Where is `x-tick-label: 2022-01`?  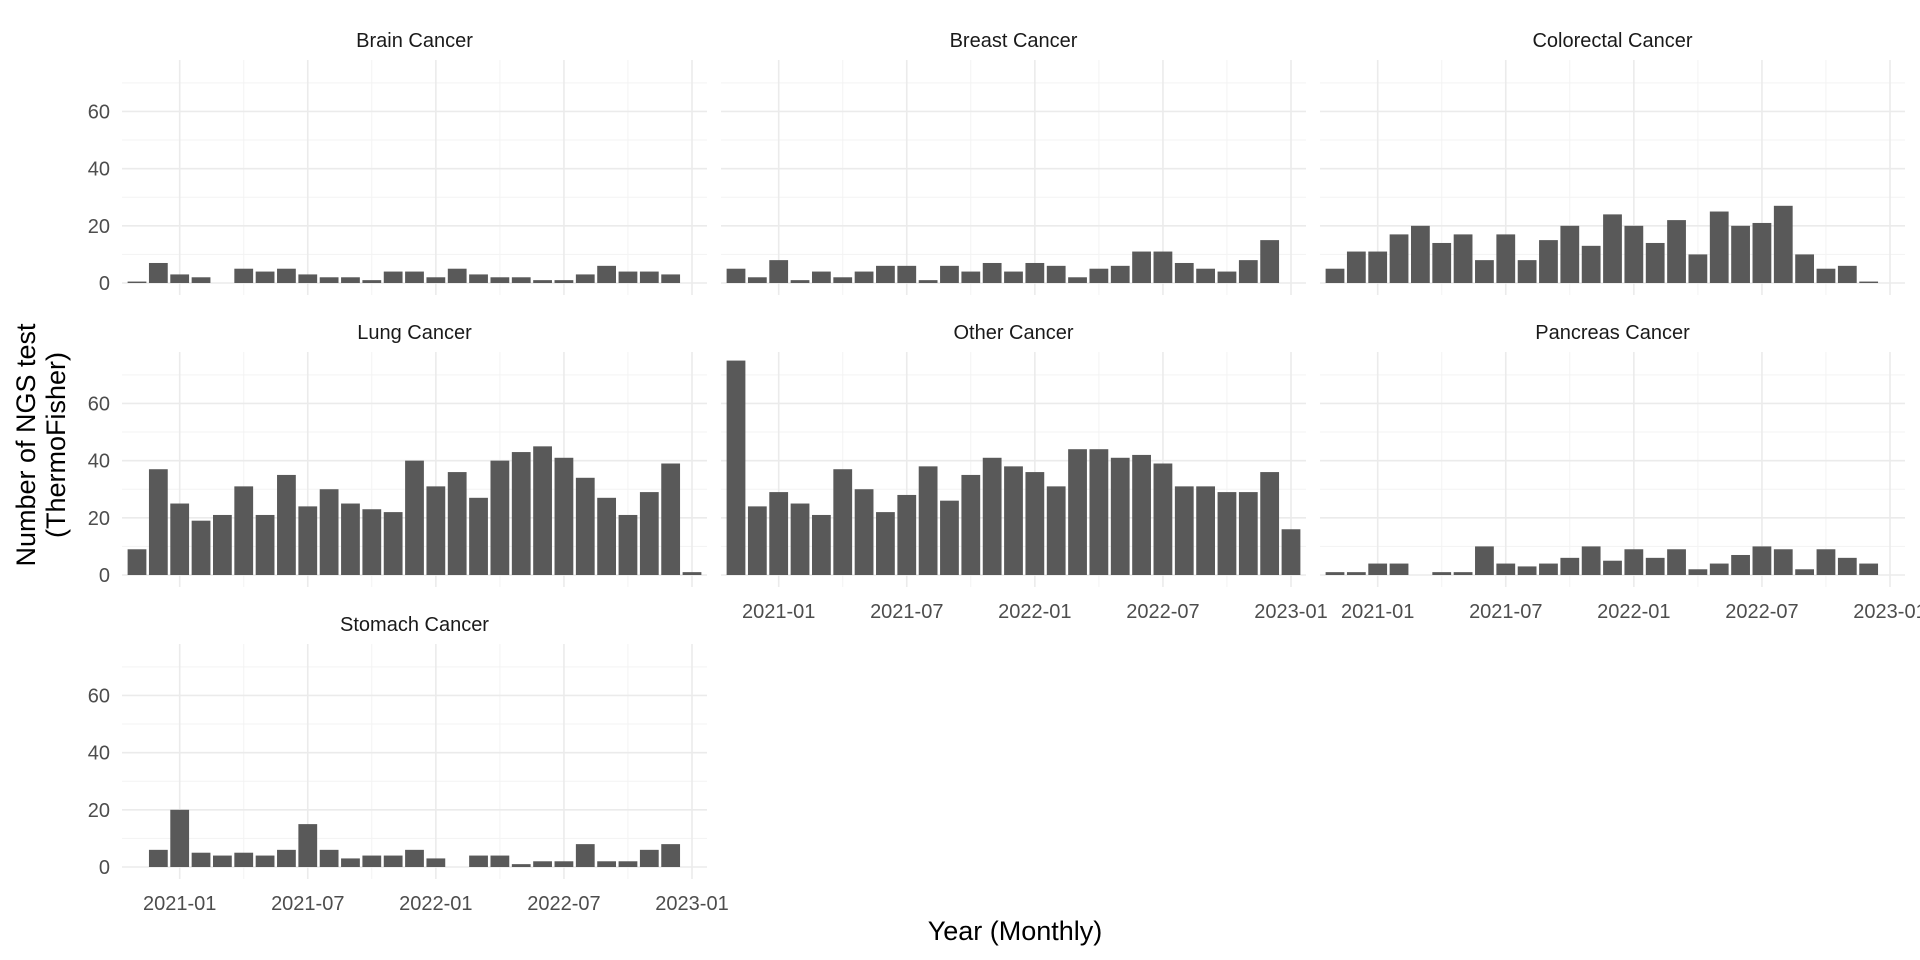
x-tick-label: 2022-01 is located at coordinates (1034, 612).